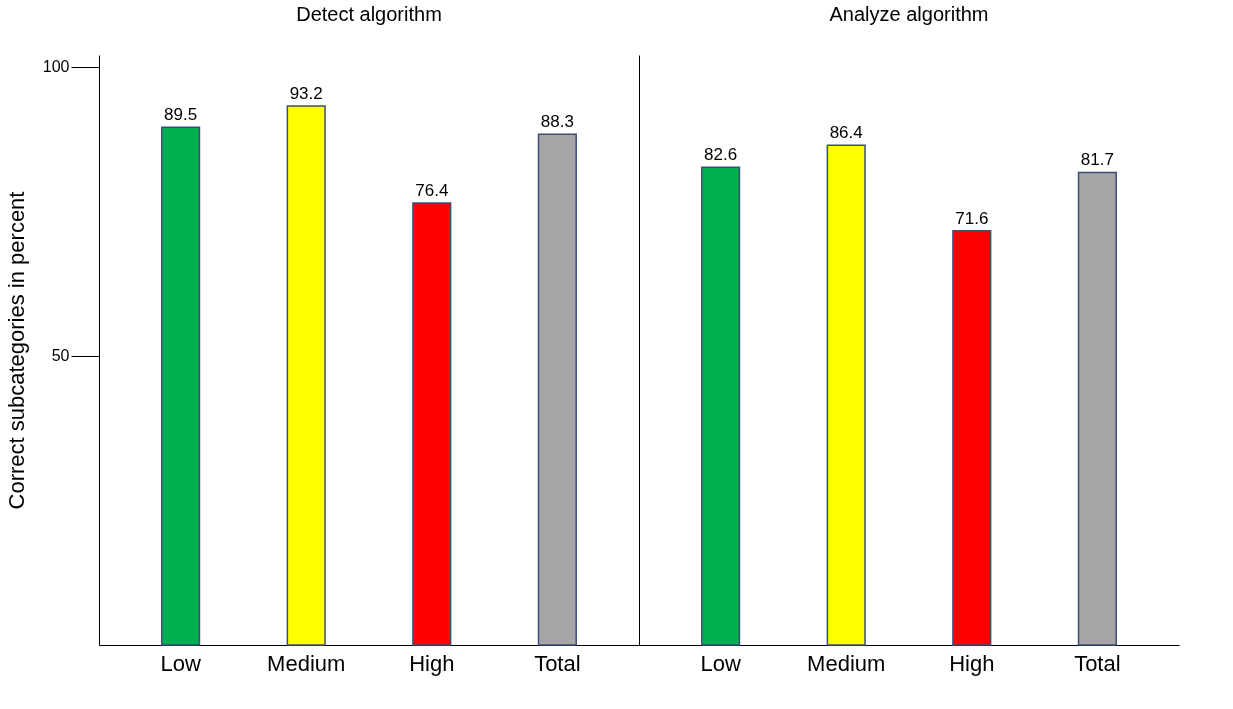  What do you see at coordinates (16, 350) in the screenshot?
I see `y-axis-title: Correct subcategories in percent` at bounding box center [16, 350].